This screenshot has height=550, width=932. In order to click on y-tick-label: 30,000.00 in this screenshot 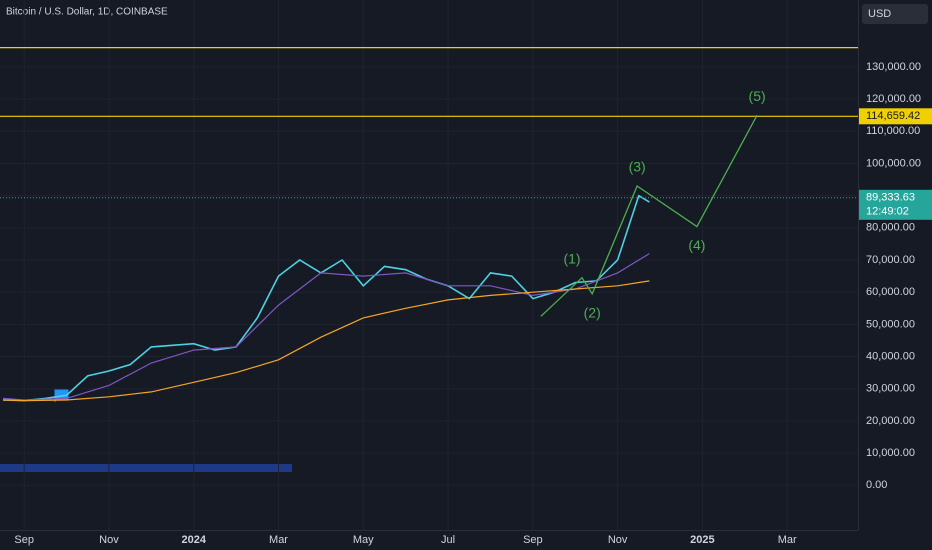, I will do `click(890, 389)`.